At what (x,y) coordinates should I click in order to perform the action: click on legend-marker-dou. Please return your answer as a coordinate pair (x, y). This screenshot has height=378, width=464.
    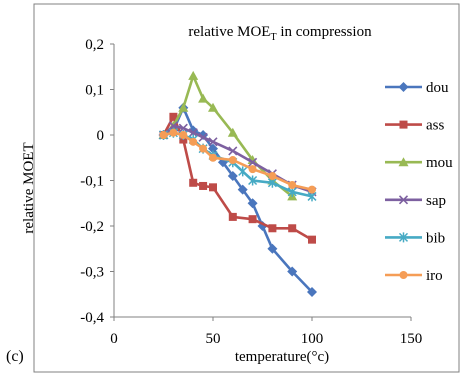
    Looking at the image, I should click on (403, 87).